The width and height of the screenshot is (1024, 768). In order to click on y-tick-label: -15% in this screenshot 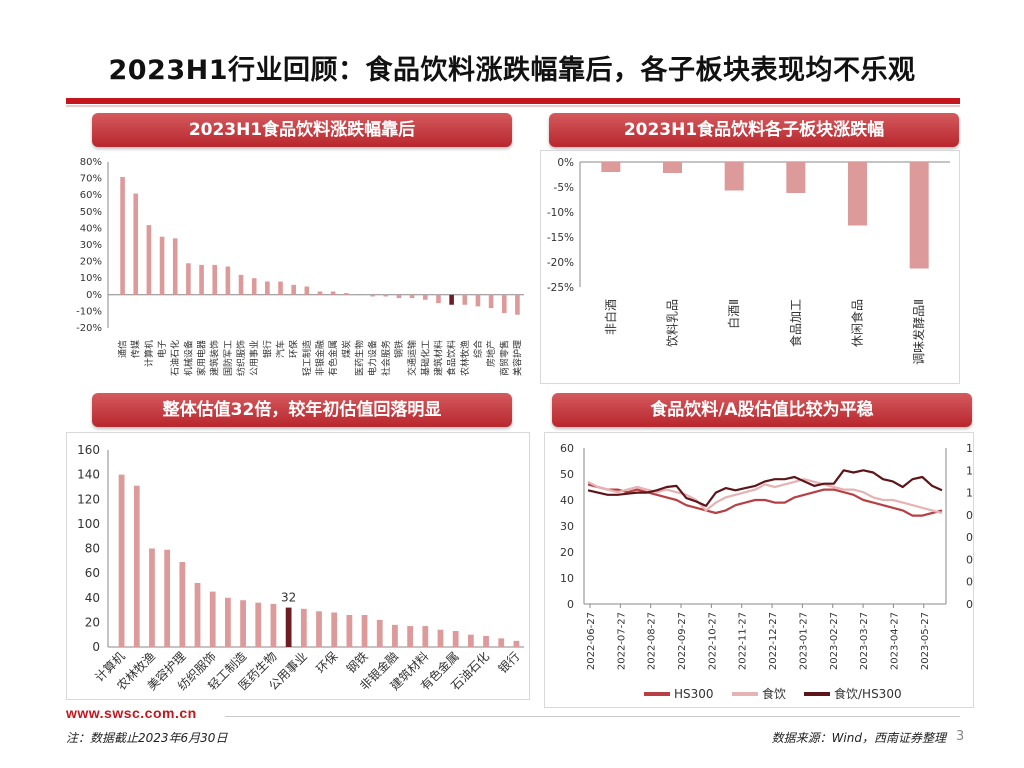, I will do `click(560, 238)`.